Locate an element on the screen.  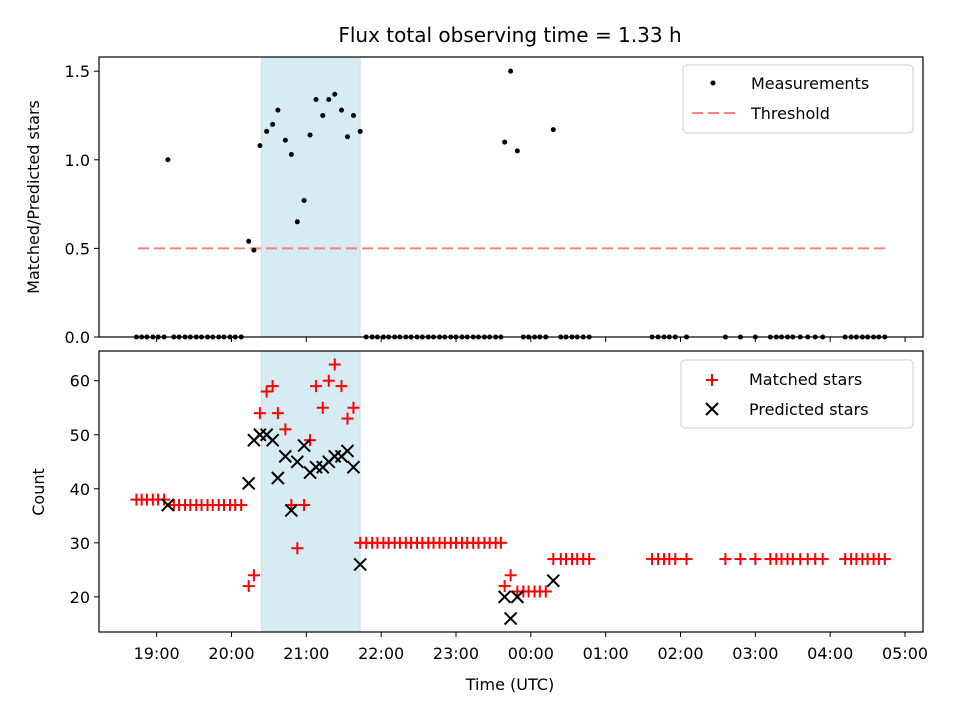
top-y-axis-label: Matched/Predicted stars is located at coordinates (33, 197).